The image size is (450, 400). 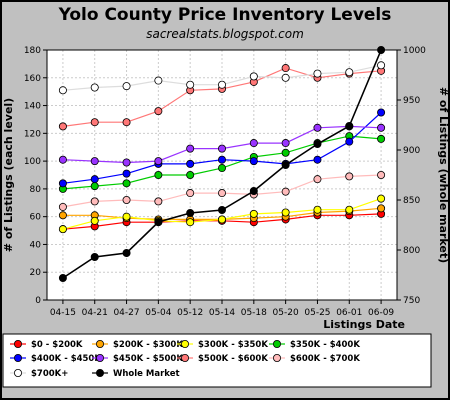 I want to click on x-tick-label: 05-12, so click(x=190, y=313).